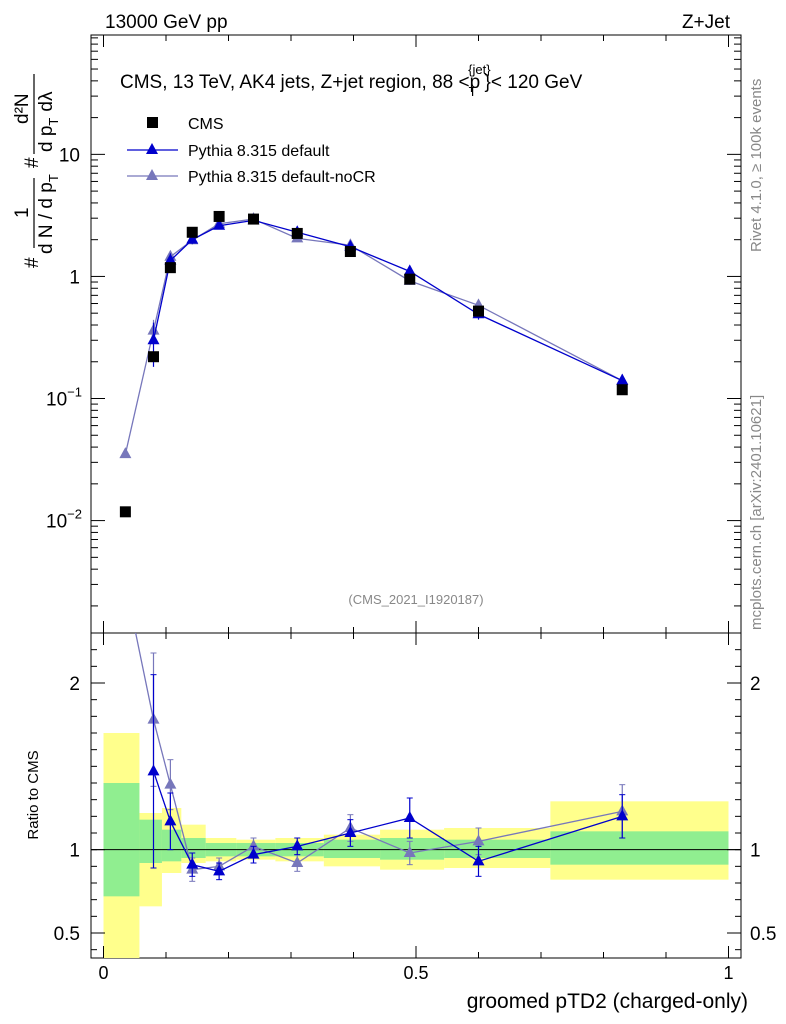 This screenshot has height=1024, width=786. I want to click on legend-item-cms: CMS, so click(185, 124).